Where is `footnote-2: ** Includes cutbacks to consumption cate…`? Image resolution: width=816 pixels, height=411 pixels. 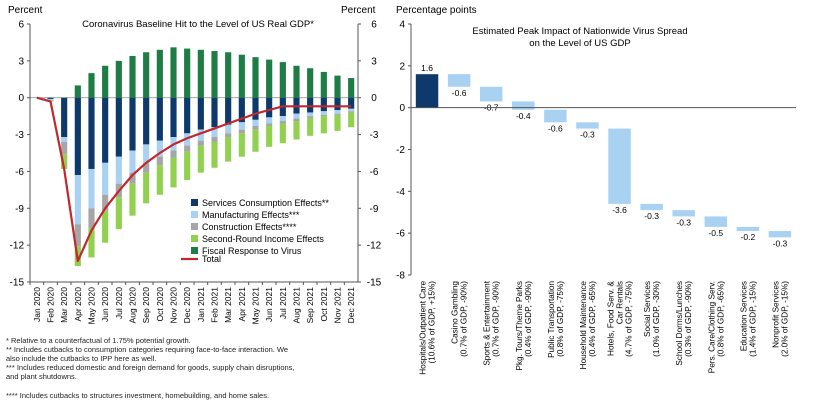
footnote-2: ** Includes cutbacks to consumption cate… is located at coordinates (147, 349).